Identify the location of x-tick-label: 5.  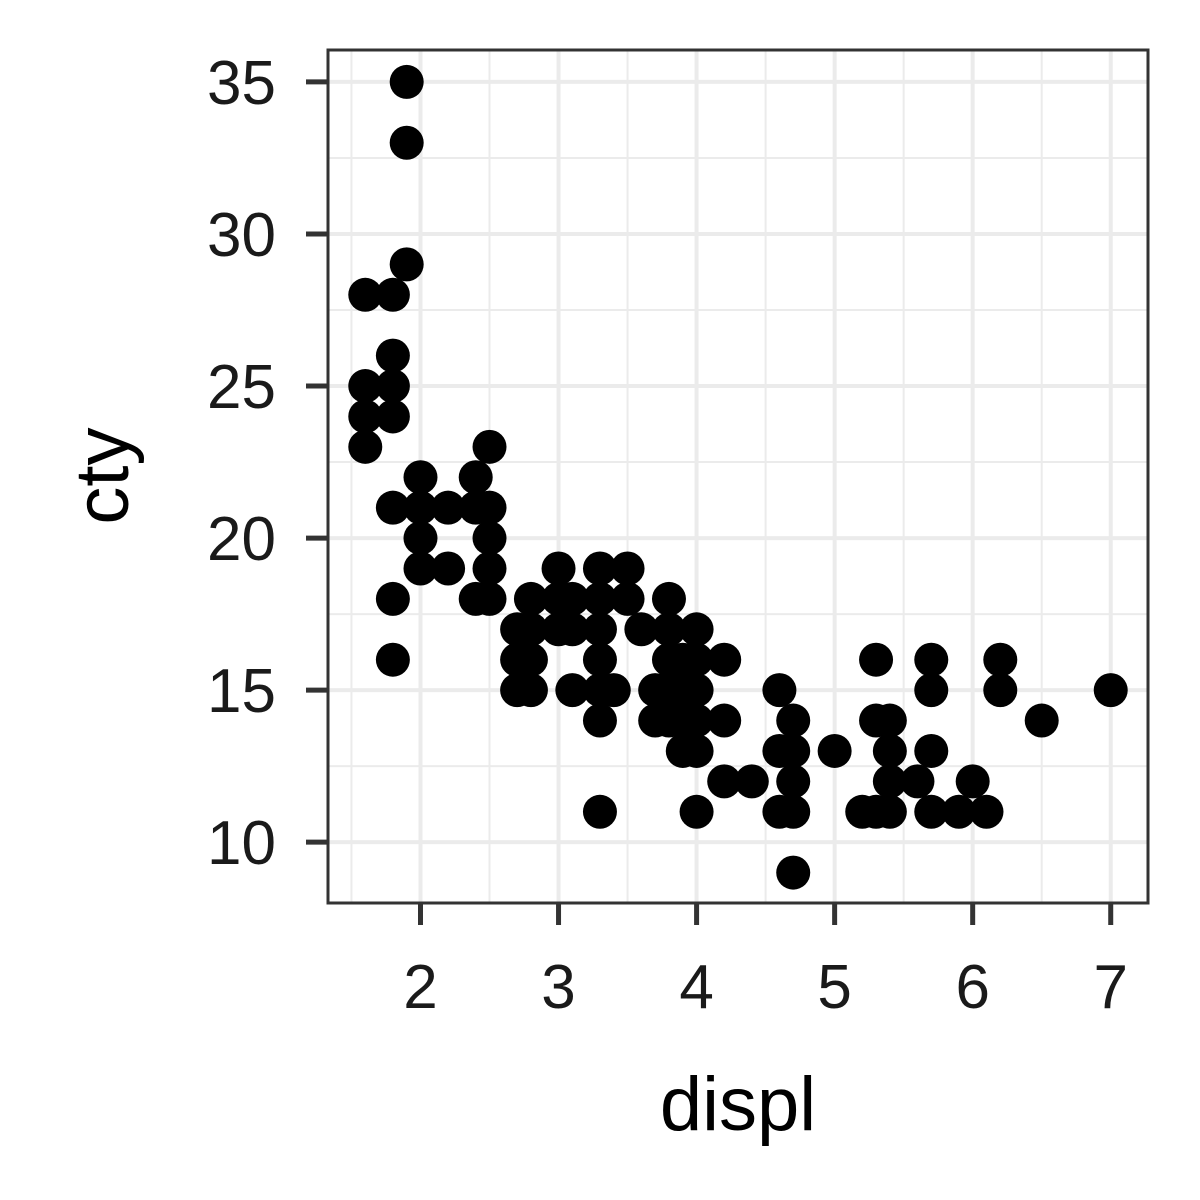
(834, 987).